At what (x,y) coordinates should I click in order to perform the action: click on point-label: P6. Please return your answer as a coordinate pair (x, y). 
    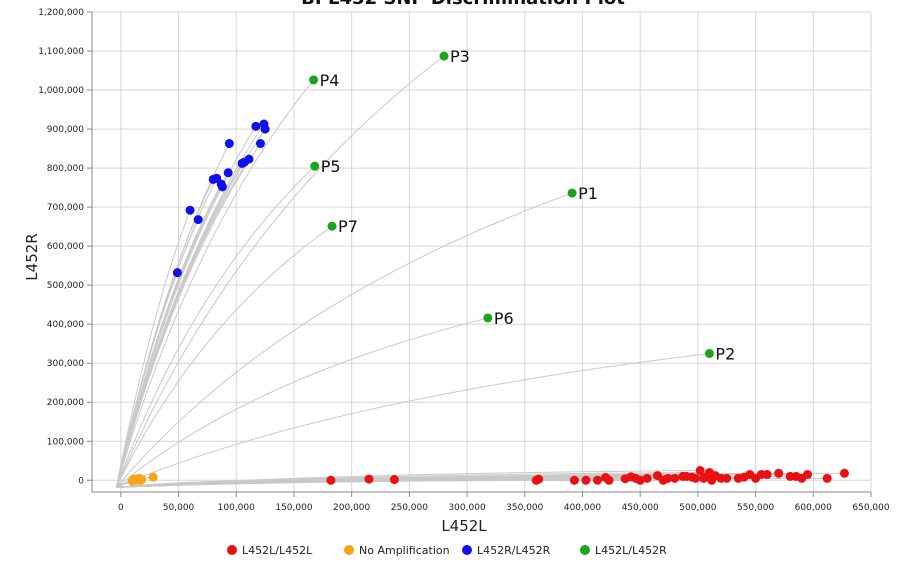
    Looking at the image, I should click on (504, 318).